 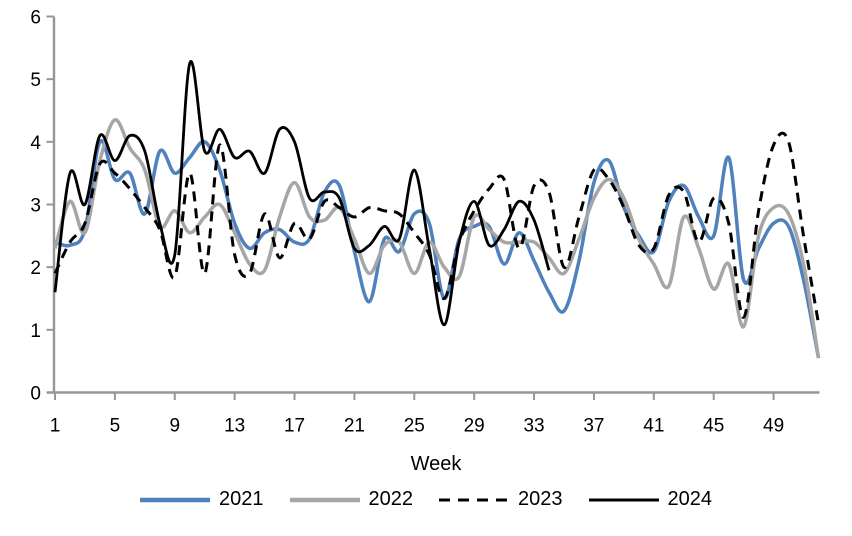 What do you see at coordinates (540, 499) in the screenshot?
I see `legend-label: 2023` at bounding box center [540, 499].